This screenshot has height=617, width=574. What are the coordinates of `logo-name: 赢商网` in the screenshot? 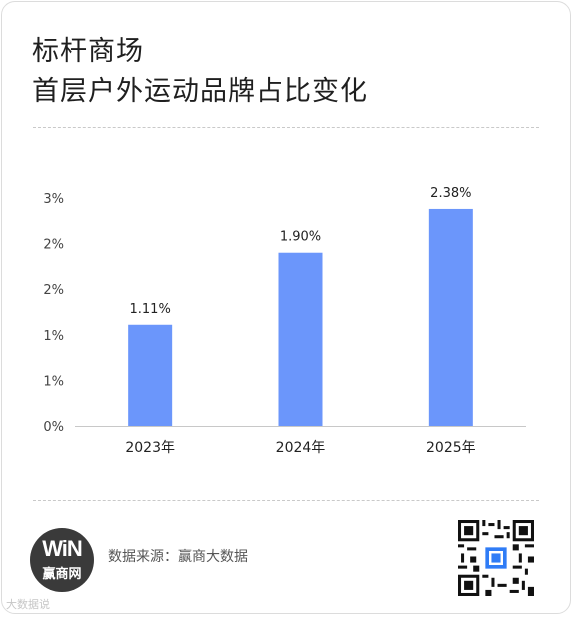 It's located at (62, 574).